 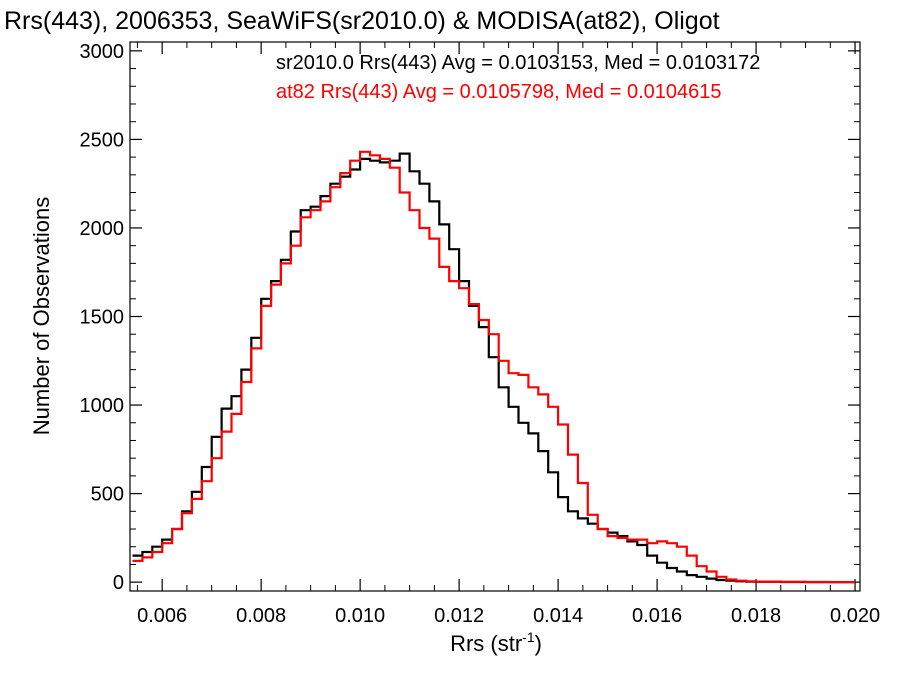 What do you see at coordinates (261, 616) in the screenshot?
I see `x-tick-label: 0.008` at bounding box center [261, 616].